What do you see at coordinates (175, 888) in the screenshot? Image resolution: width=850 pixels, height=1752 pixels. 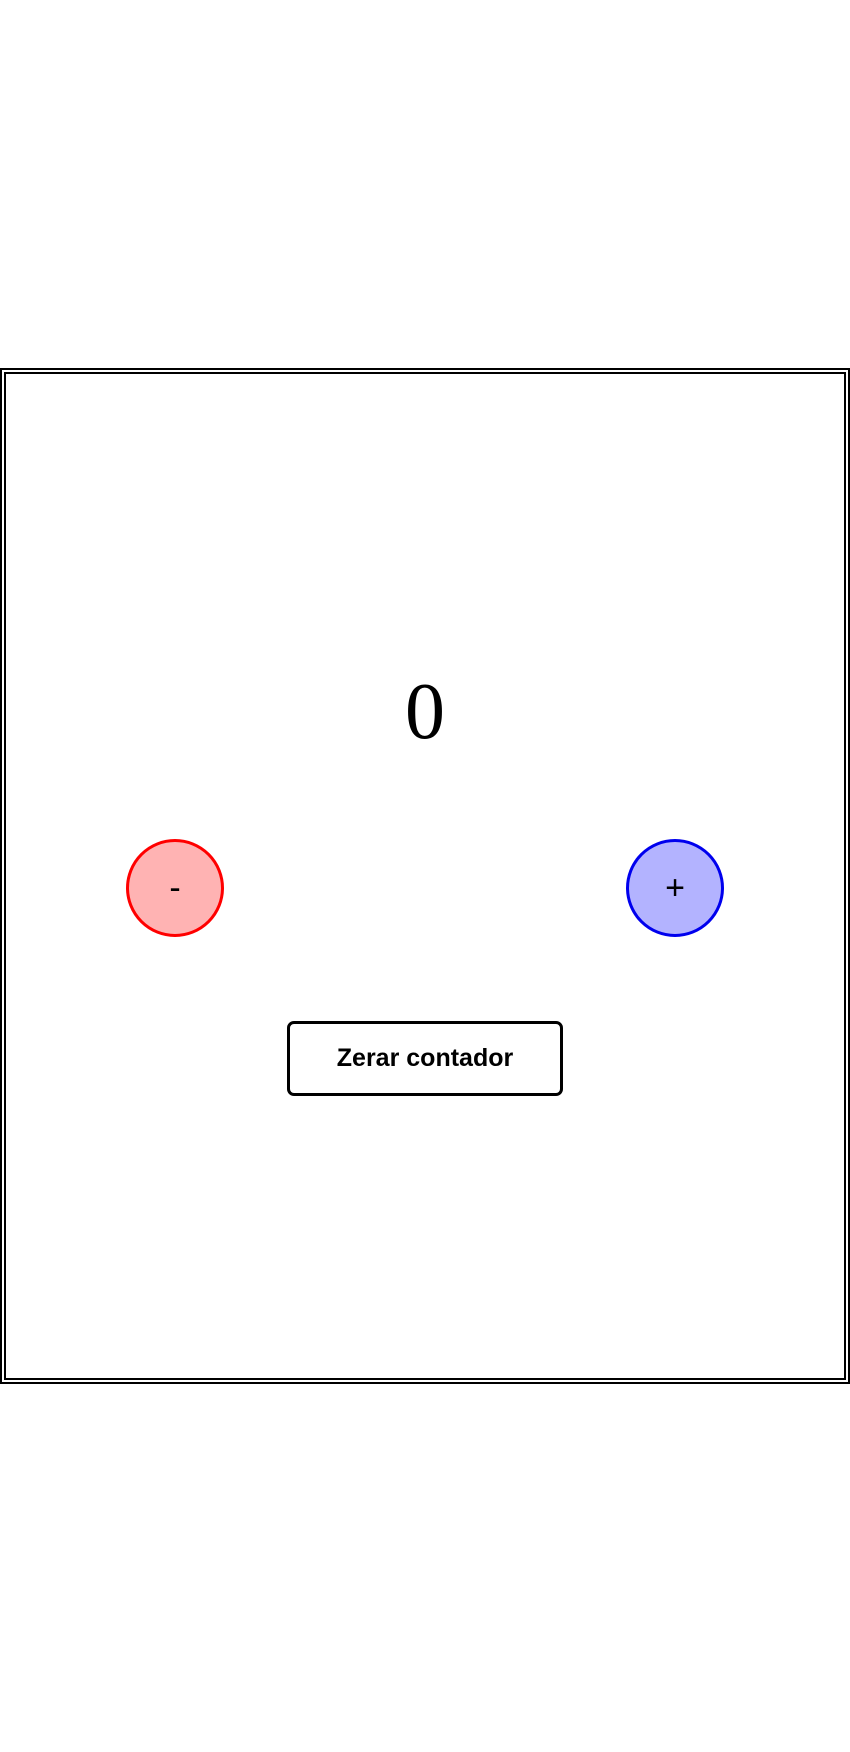 I see `decrement-button: -` at bounding box center [175, 888].